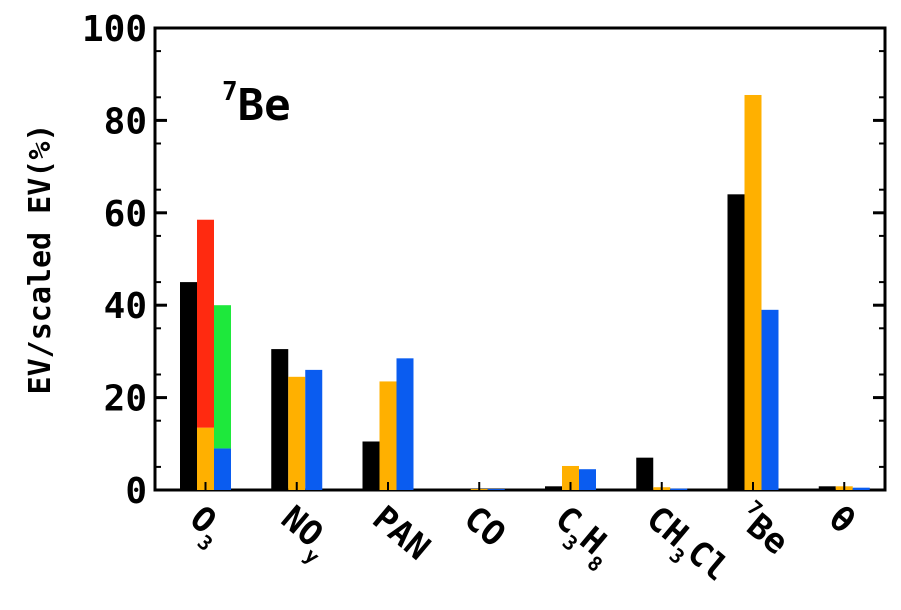 This screenshot has height=610, width=901. I want to click on bar-CH3Cl-blue, so click(679, 489).